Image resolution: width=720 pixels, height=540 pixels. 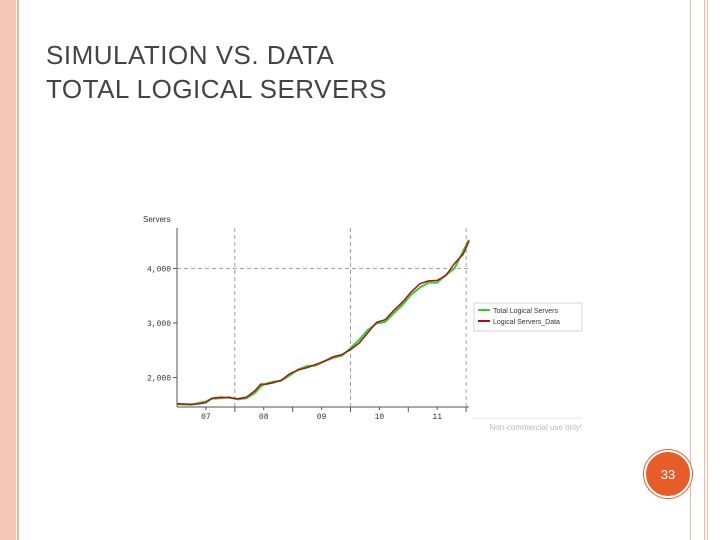 I want to click on legend-label: Total Logical Servers, so click(x=525, y=311).